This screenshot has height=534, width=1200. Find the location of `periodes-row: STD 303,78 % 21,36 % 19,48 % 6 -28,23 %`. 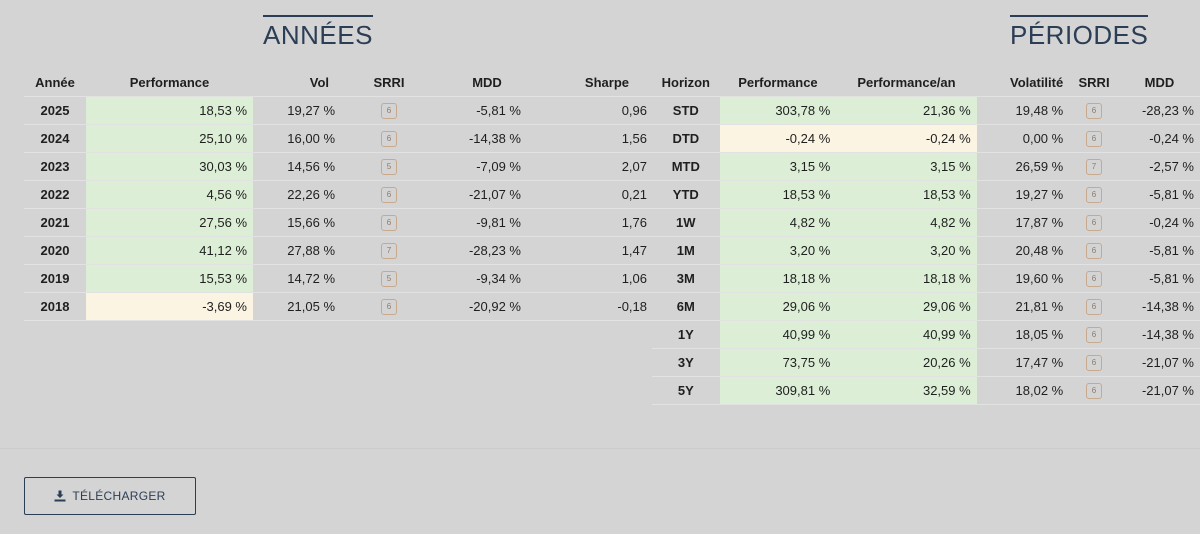

periodes-row: STD 303,78 % 21,36 % 19,48 % 6 -28,23 % is located at coordinates (926, 110).